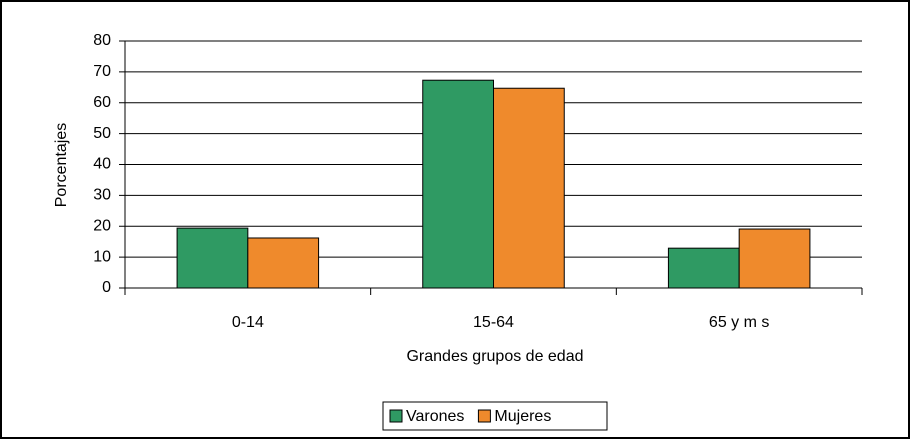  I want to click on y-tick-label: 60, so click(102, 102).